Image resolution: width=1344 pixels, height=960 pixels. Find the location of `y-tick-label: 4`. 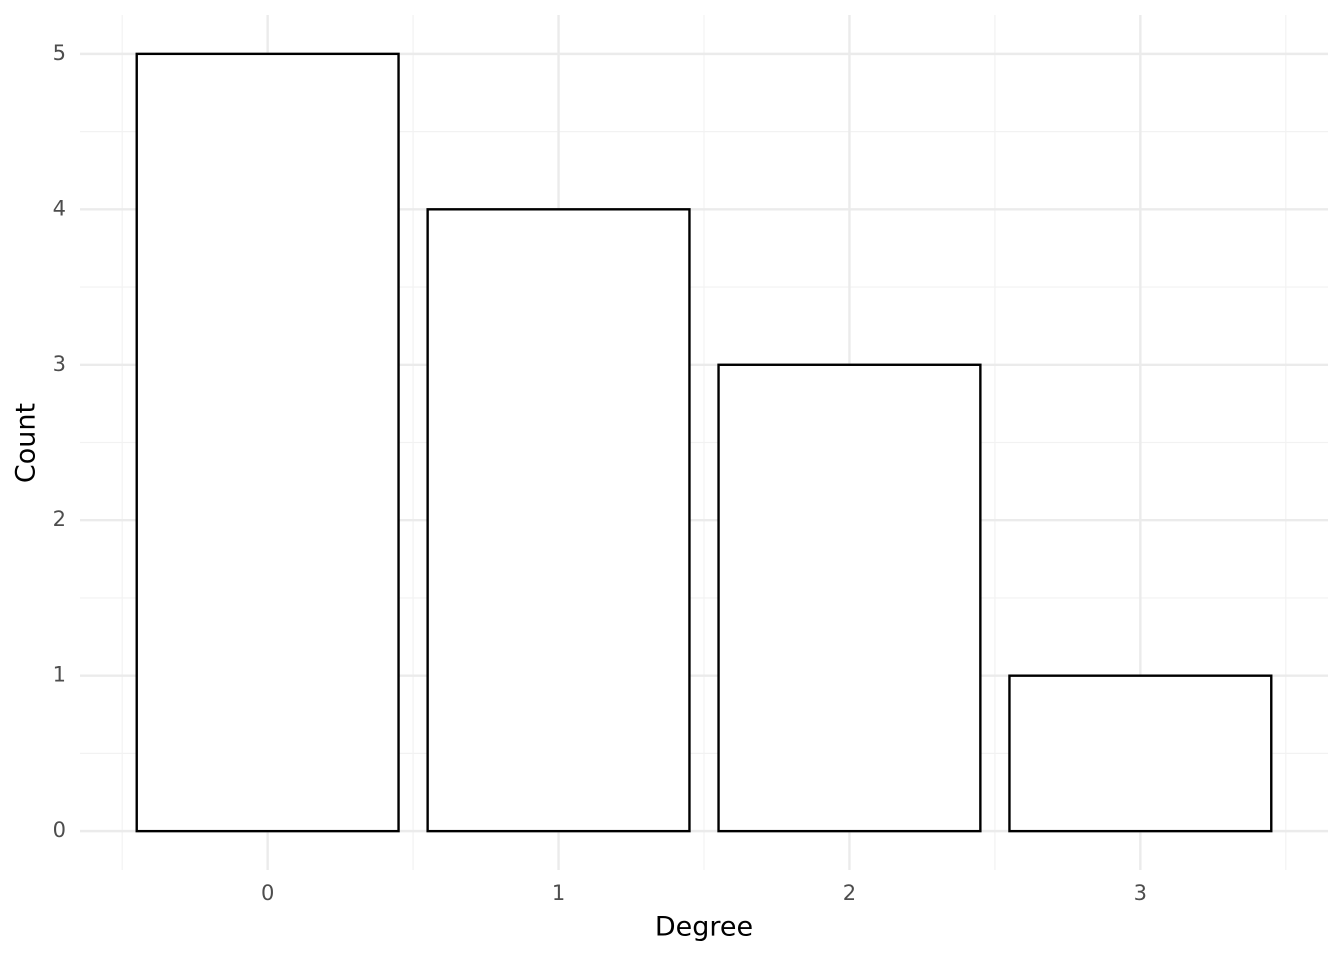

y-tick-label: 4 is located at coordinates (59, 208).